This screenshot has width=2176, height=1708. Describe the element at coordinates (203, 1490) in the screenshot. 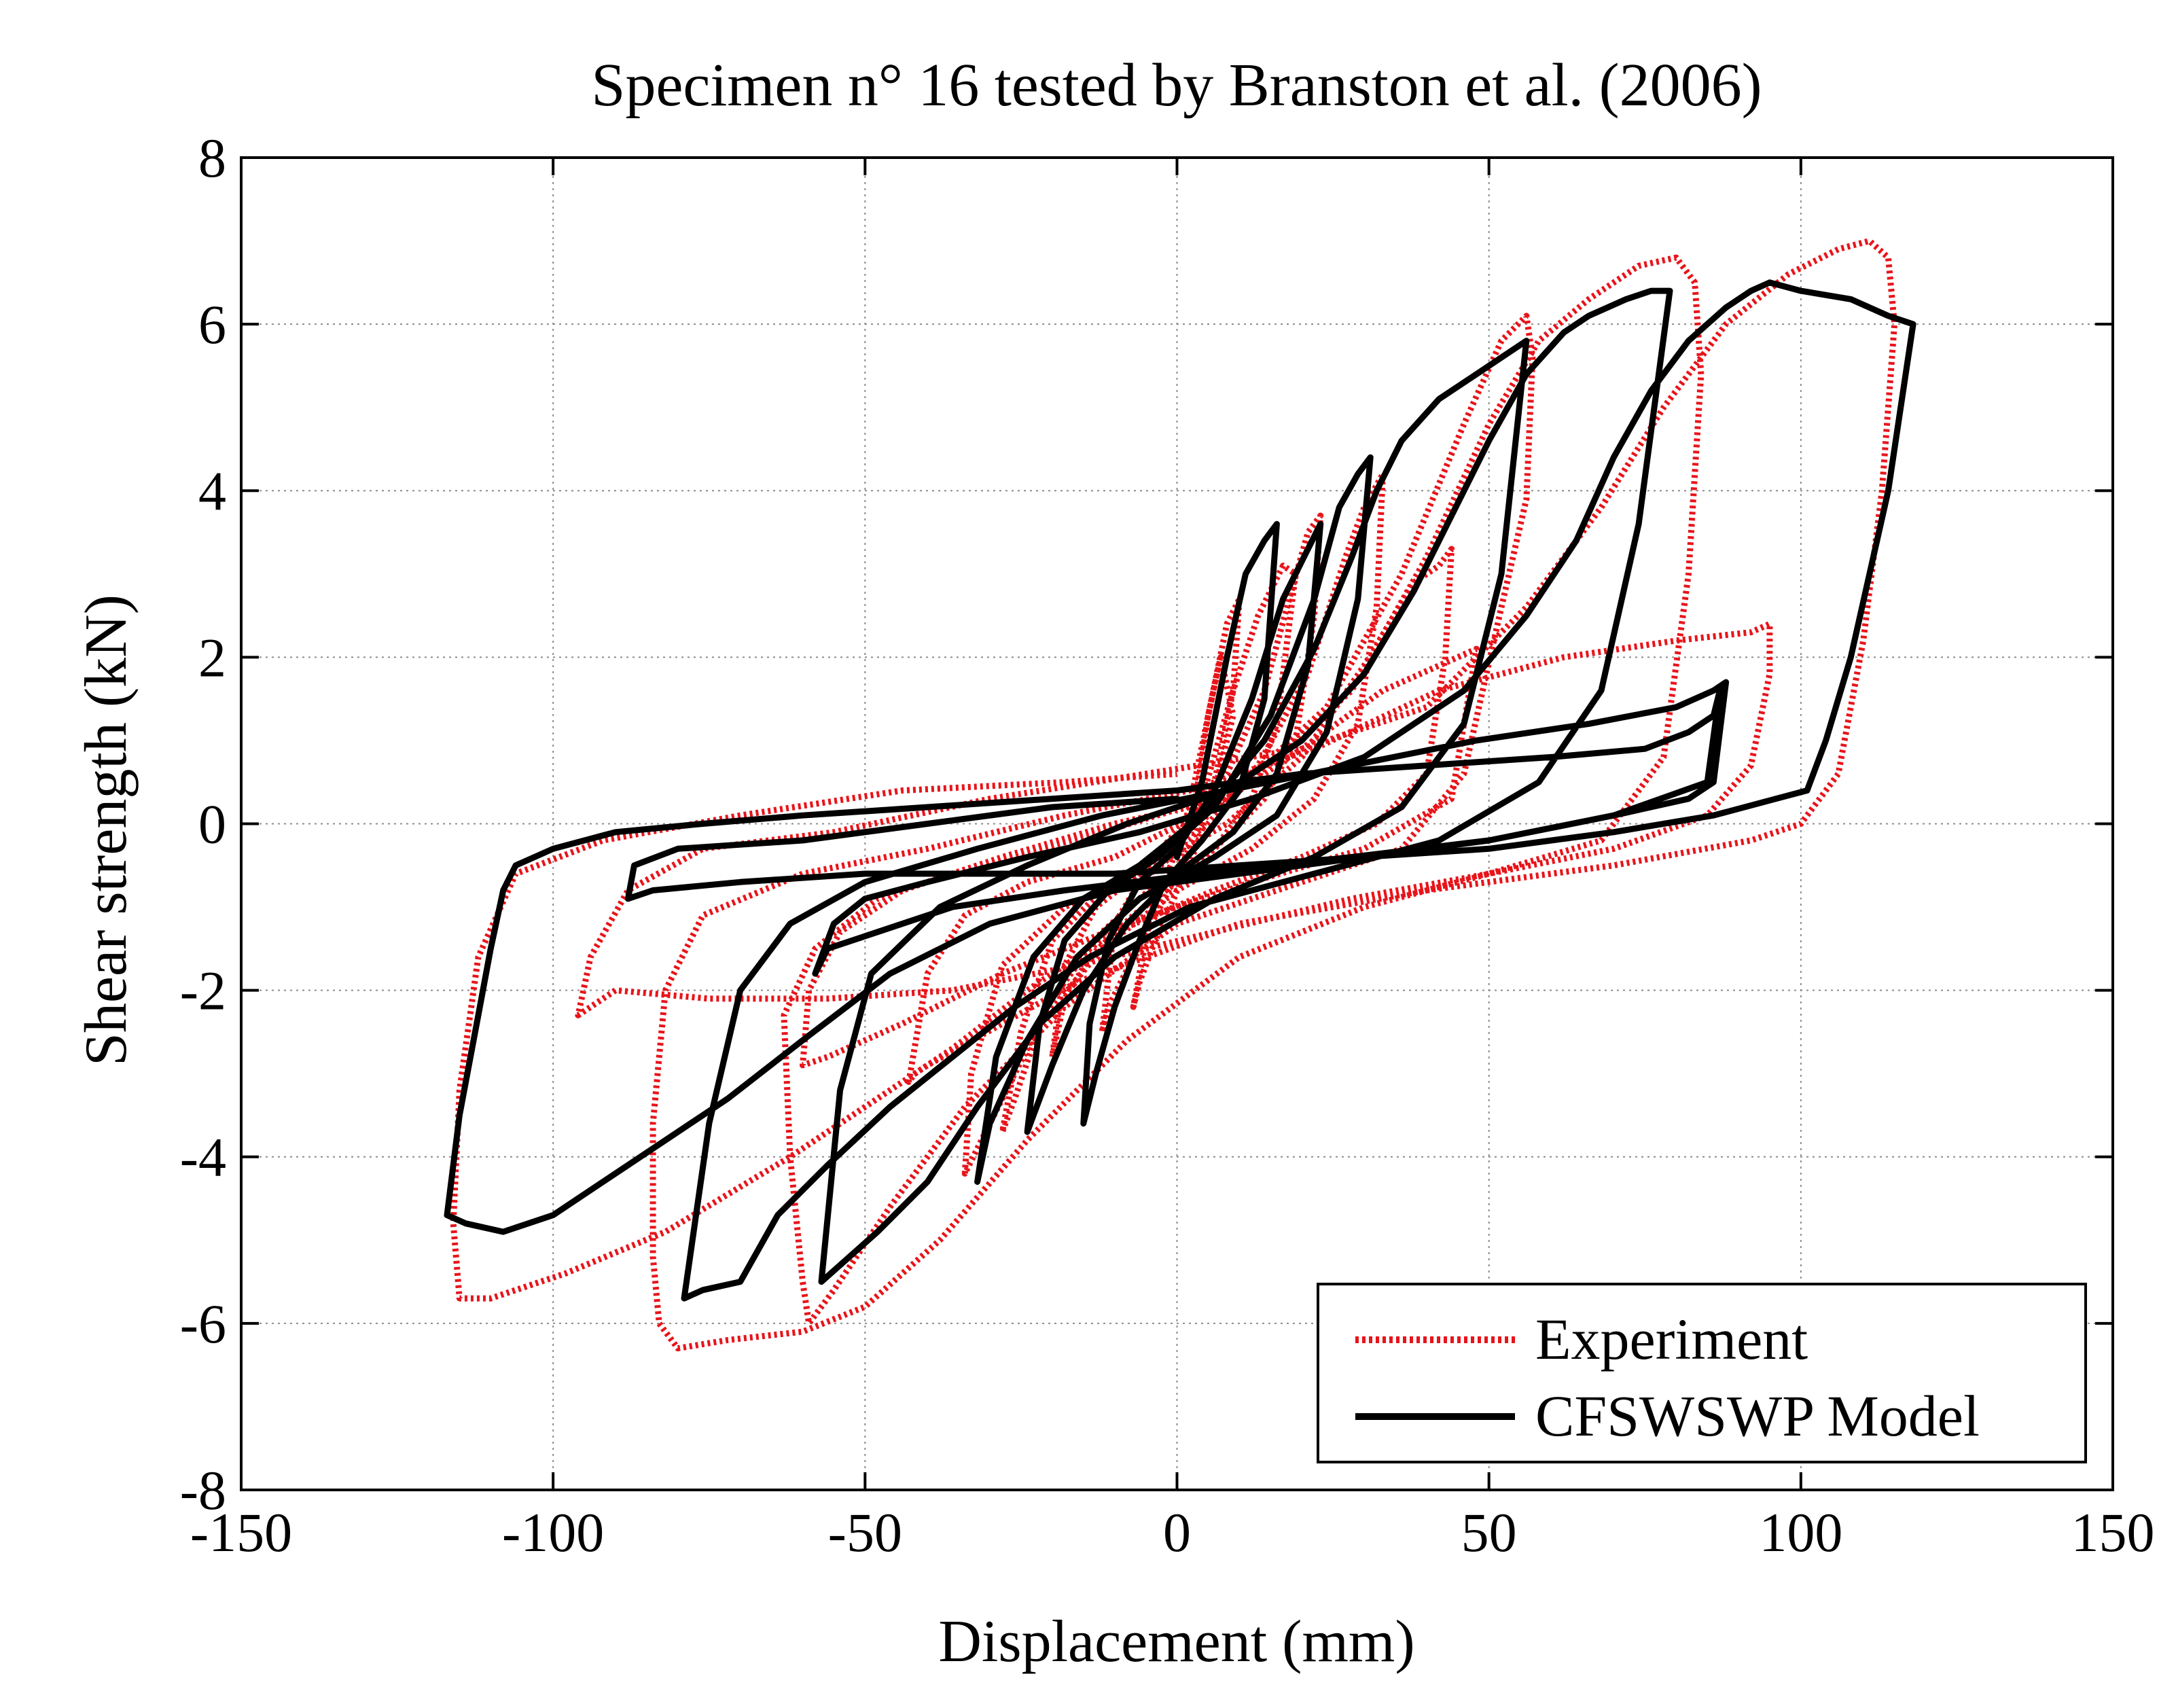

I see `y-tick-label: -8` at that location.